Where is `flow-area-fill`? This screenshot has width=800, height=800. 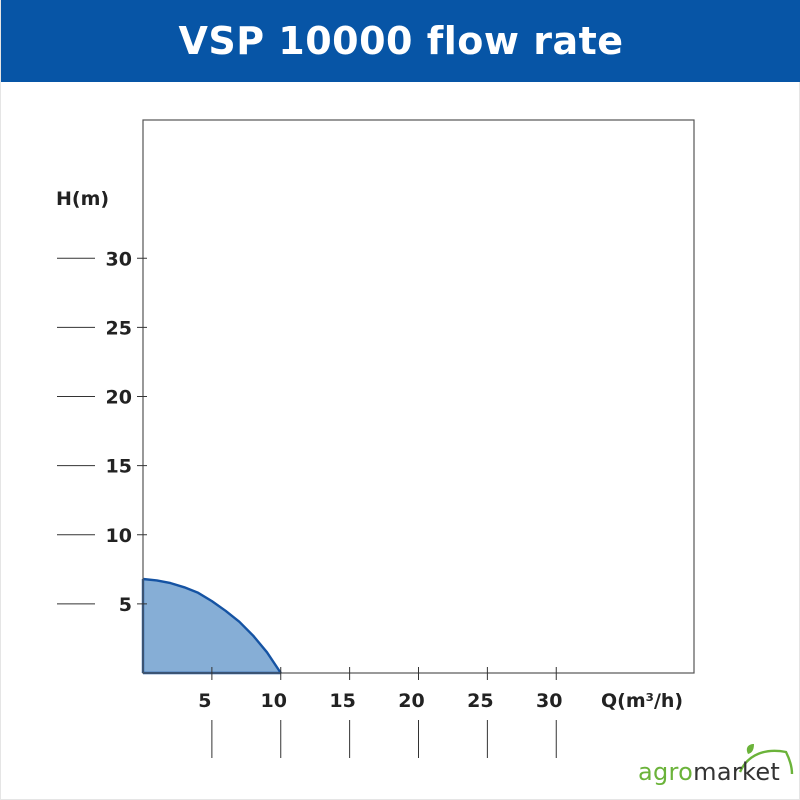
flow-area-fill is located at coordinates (212, 626).